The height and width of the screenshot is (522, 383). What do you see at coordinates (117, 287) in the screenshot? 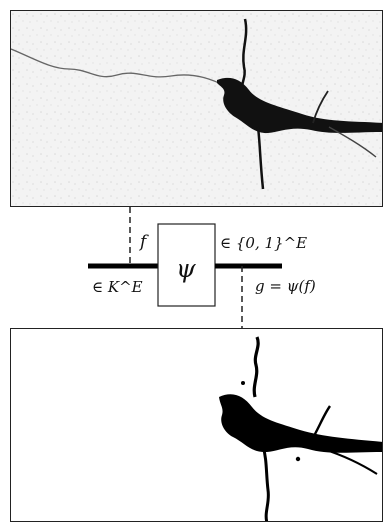
I see `input-domain-label: ∈ K^E` at bounding box center [117, 287].